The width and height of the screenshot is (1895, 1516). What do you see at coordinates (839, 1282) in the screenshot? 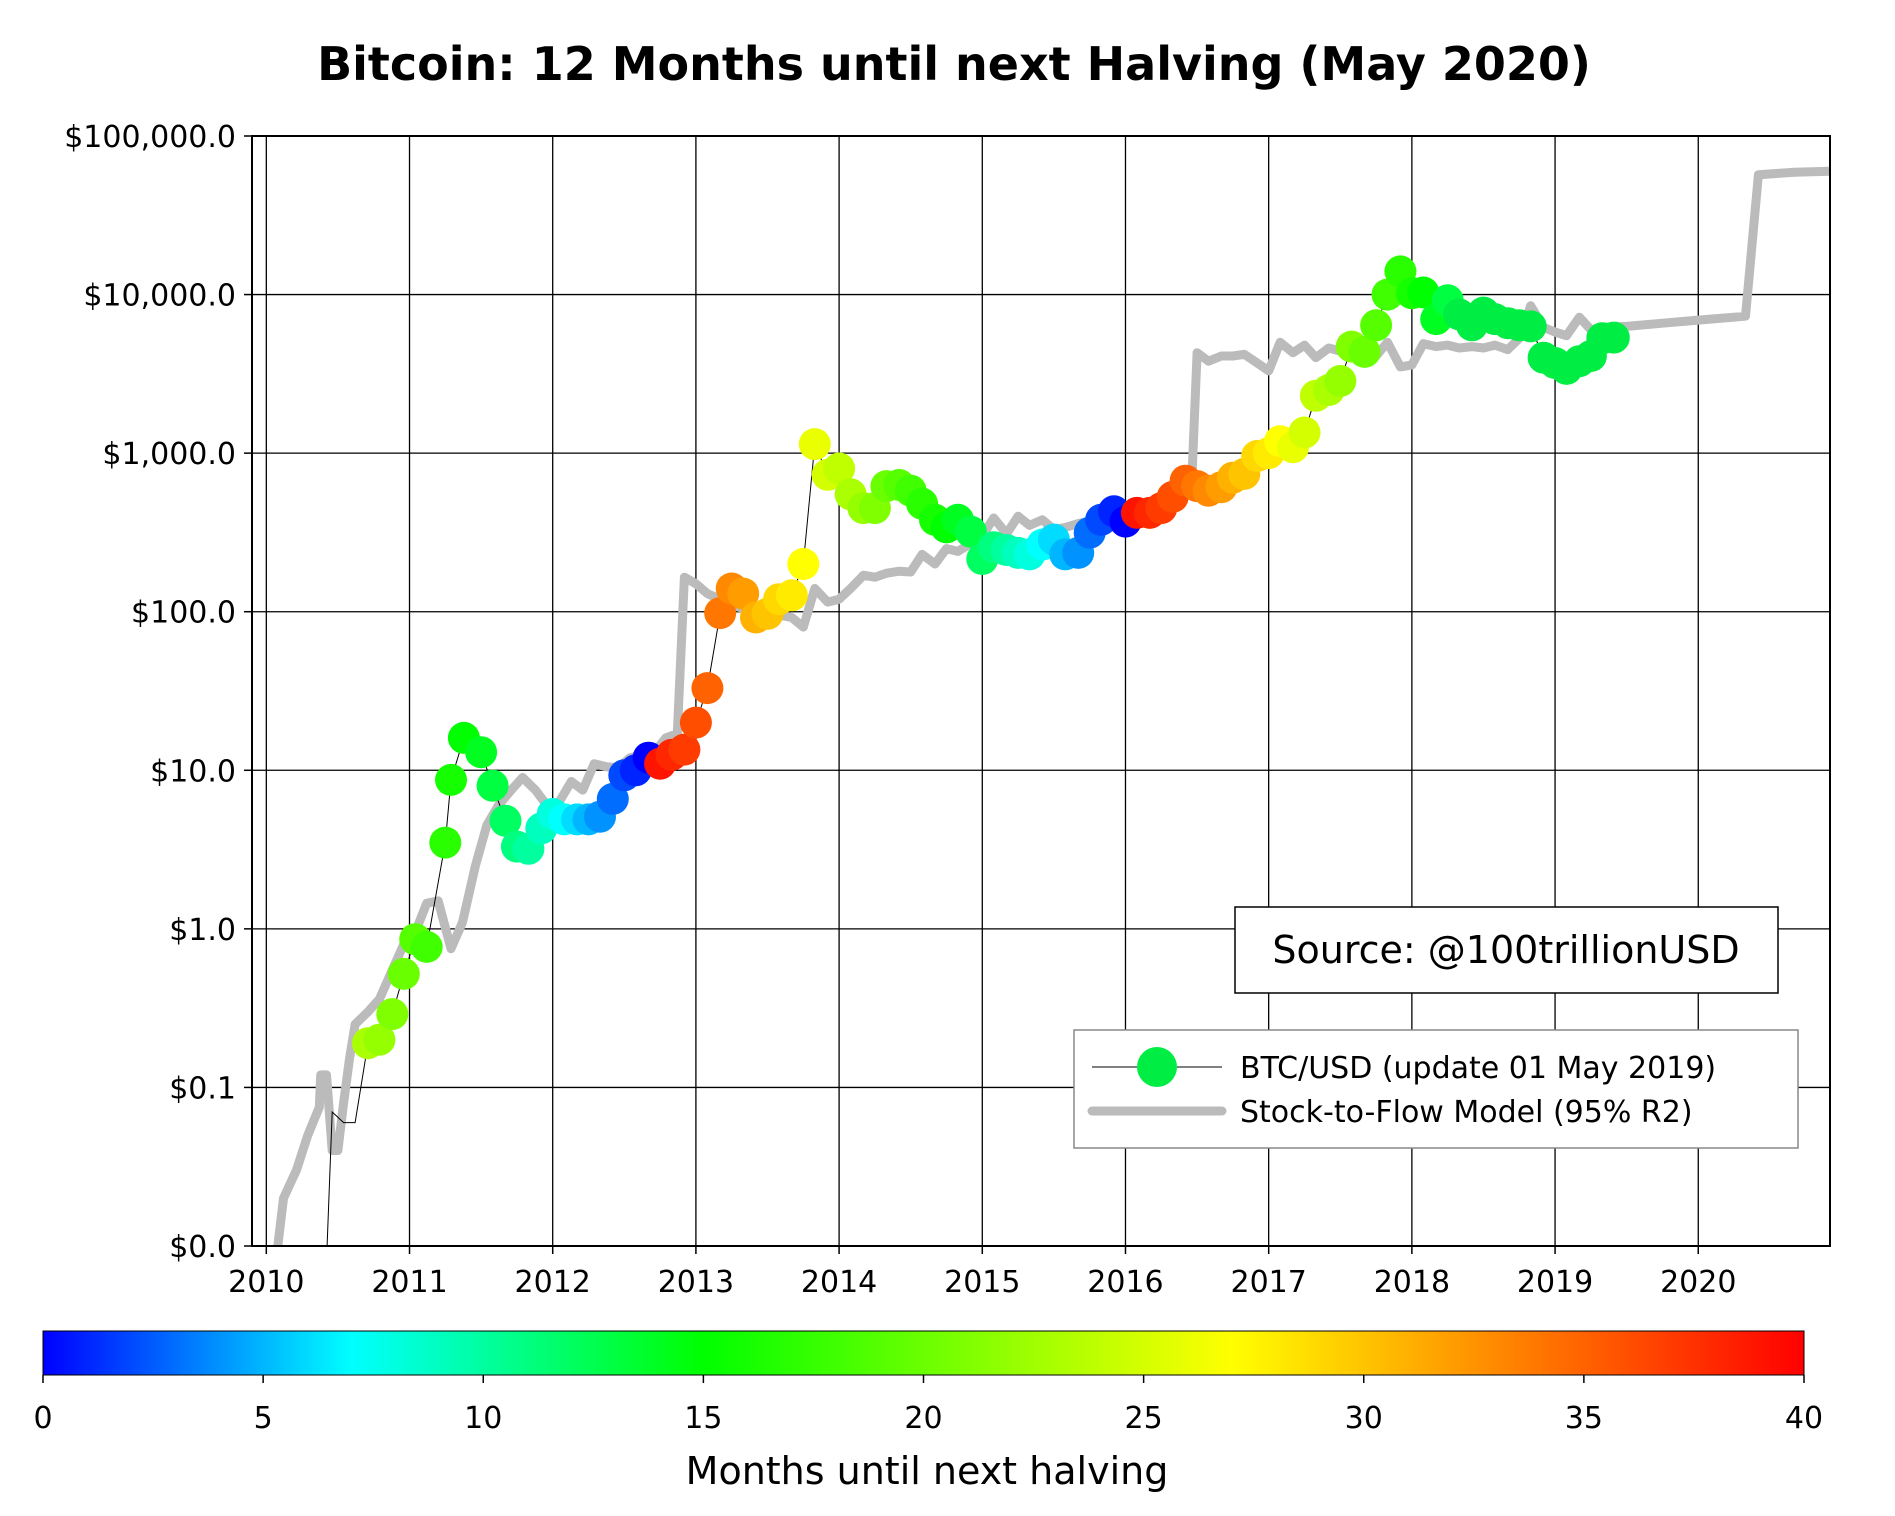
I see `x-tick-label: 2014` at bounding box center [839, 1282].